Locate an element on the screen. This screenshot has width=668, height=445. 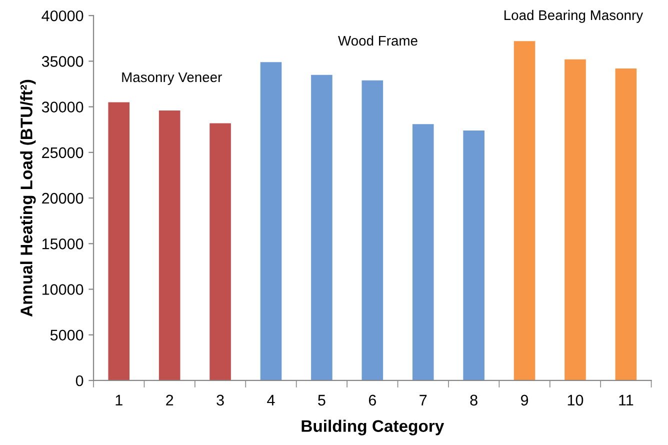
x-tick-label: 9 is located at coordinates (524, 400).